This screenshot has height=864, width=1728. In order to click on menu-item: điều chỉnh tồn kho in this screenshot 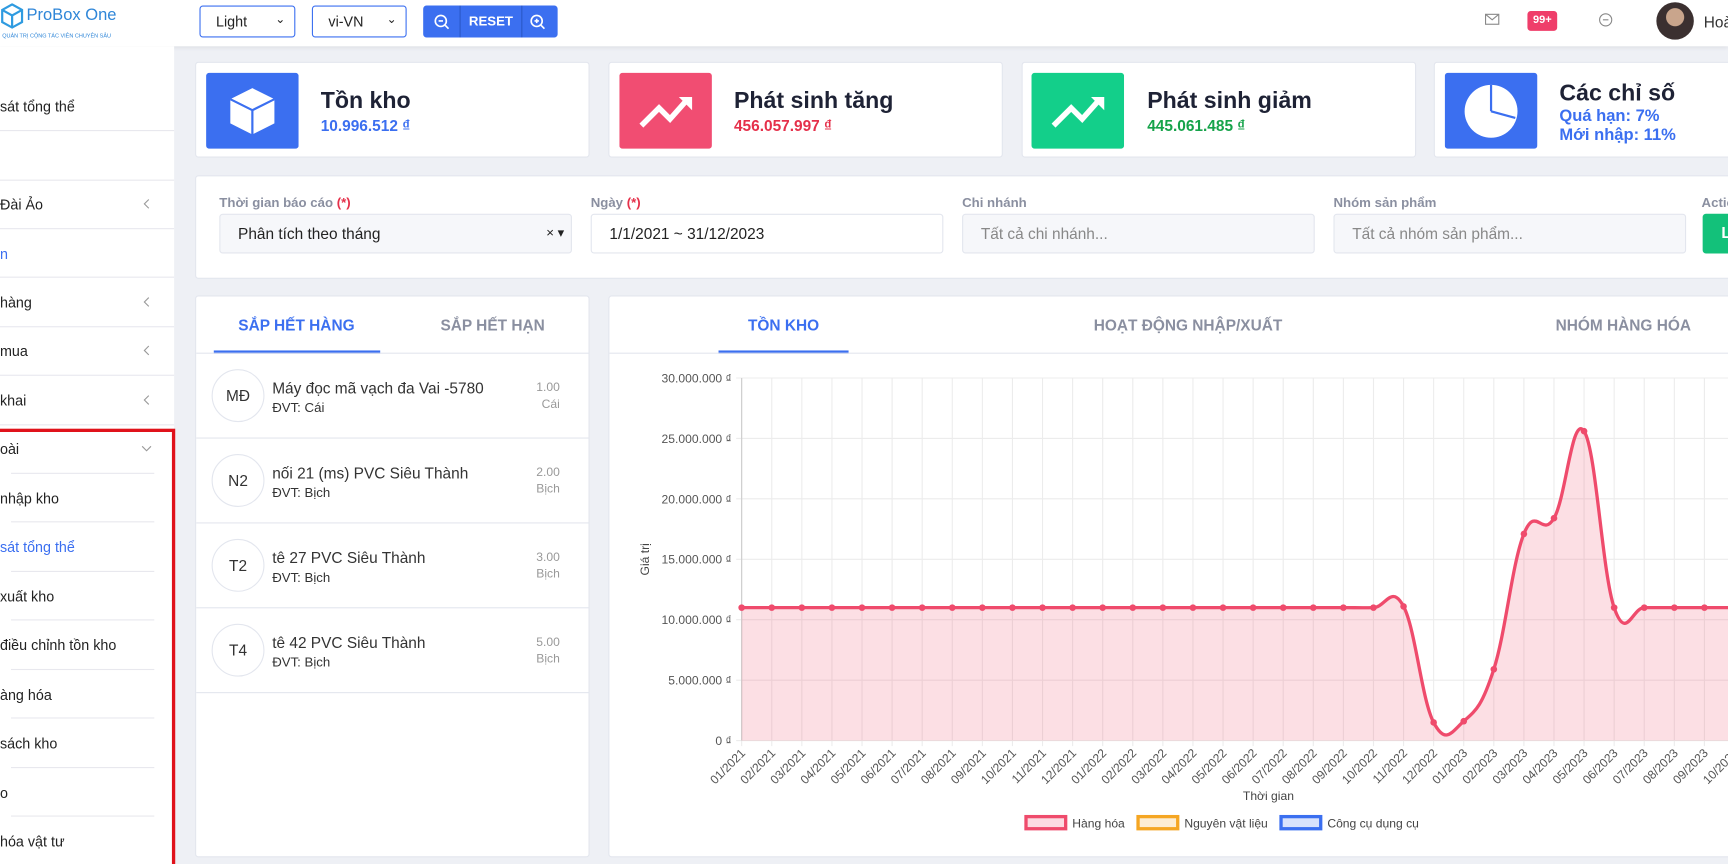, I will do `click(58, 645)`.